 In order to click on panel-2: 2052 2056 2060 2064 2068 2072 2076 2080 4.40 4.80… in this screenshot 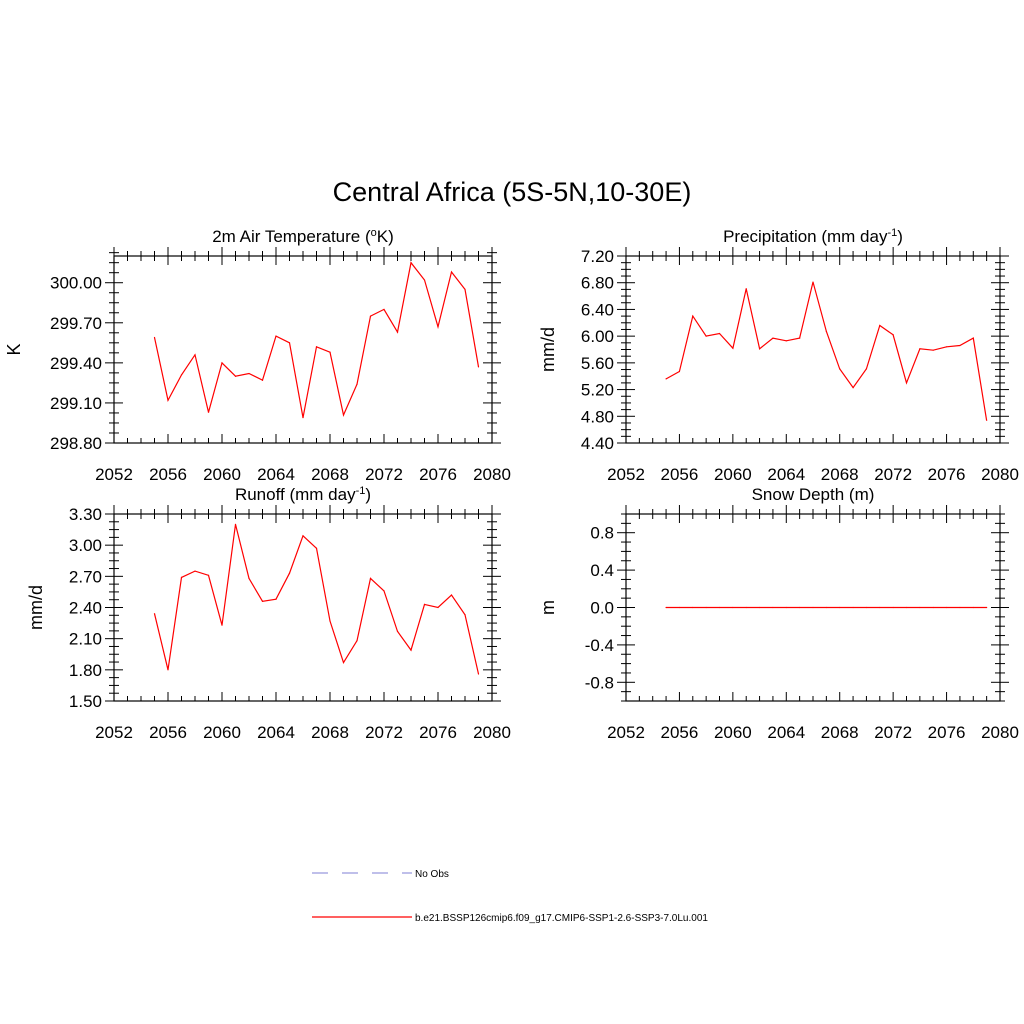, I will do `click(778, 355)`.